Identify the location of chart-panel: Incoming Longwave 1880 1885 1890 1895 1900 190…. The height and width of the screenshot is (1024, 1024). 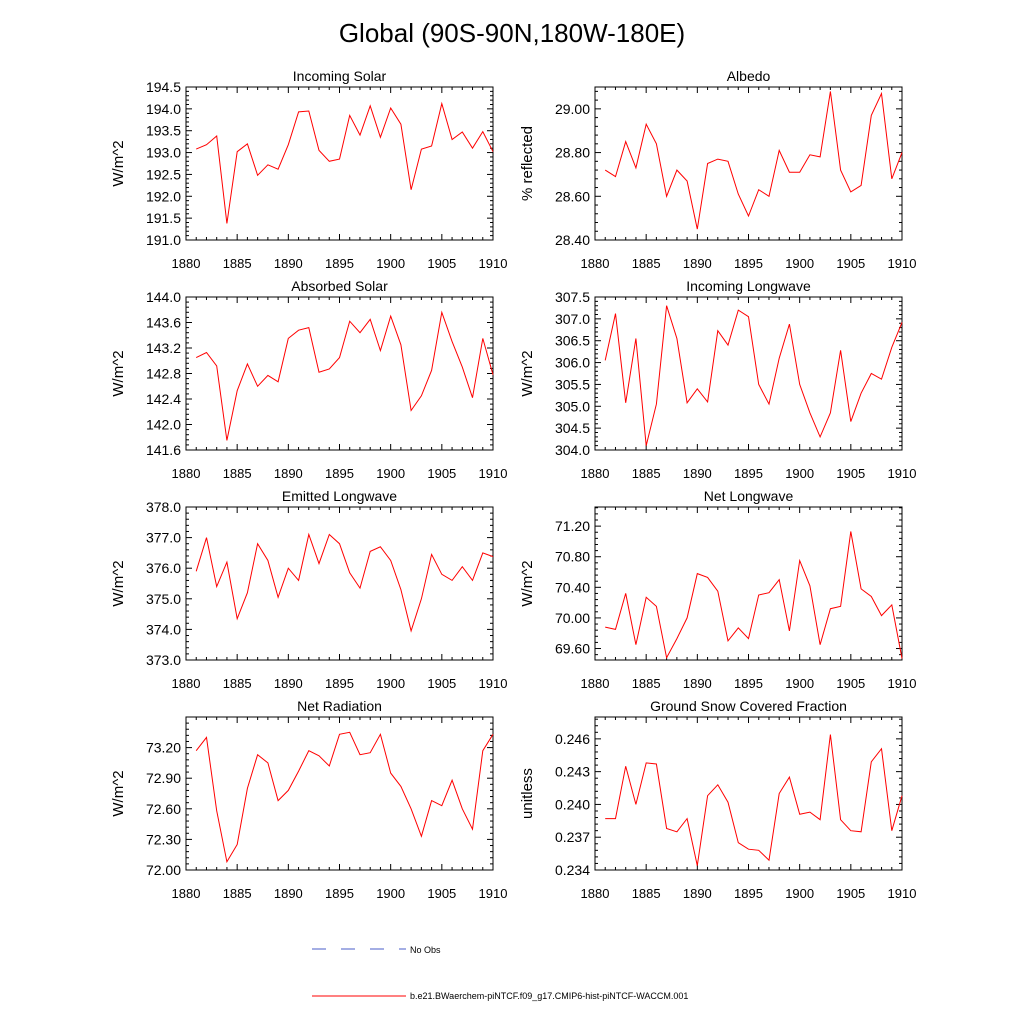
(717, 379).